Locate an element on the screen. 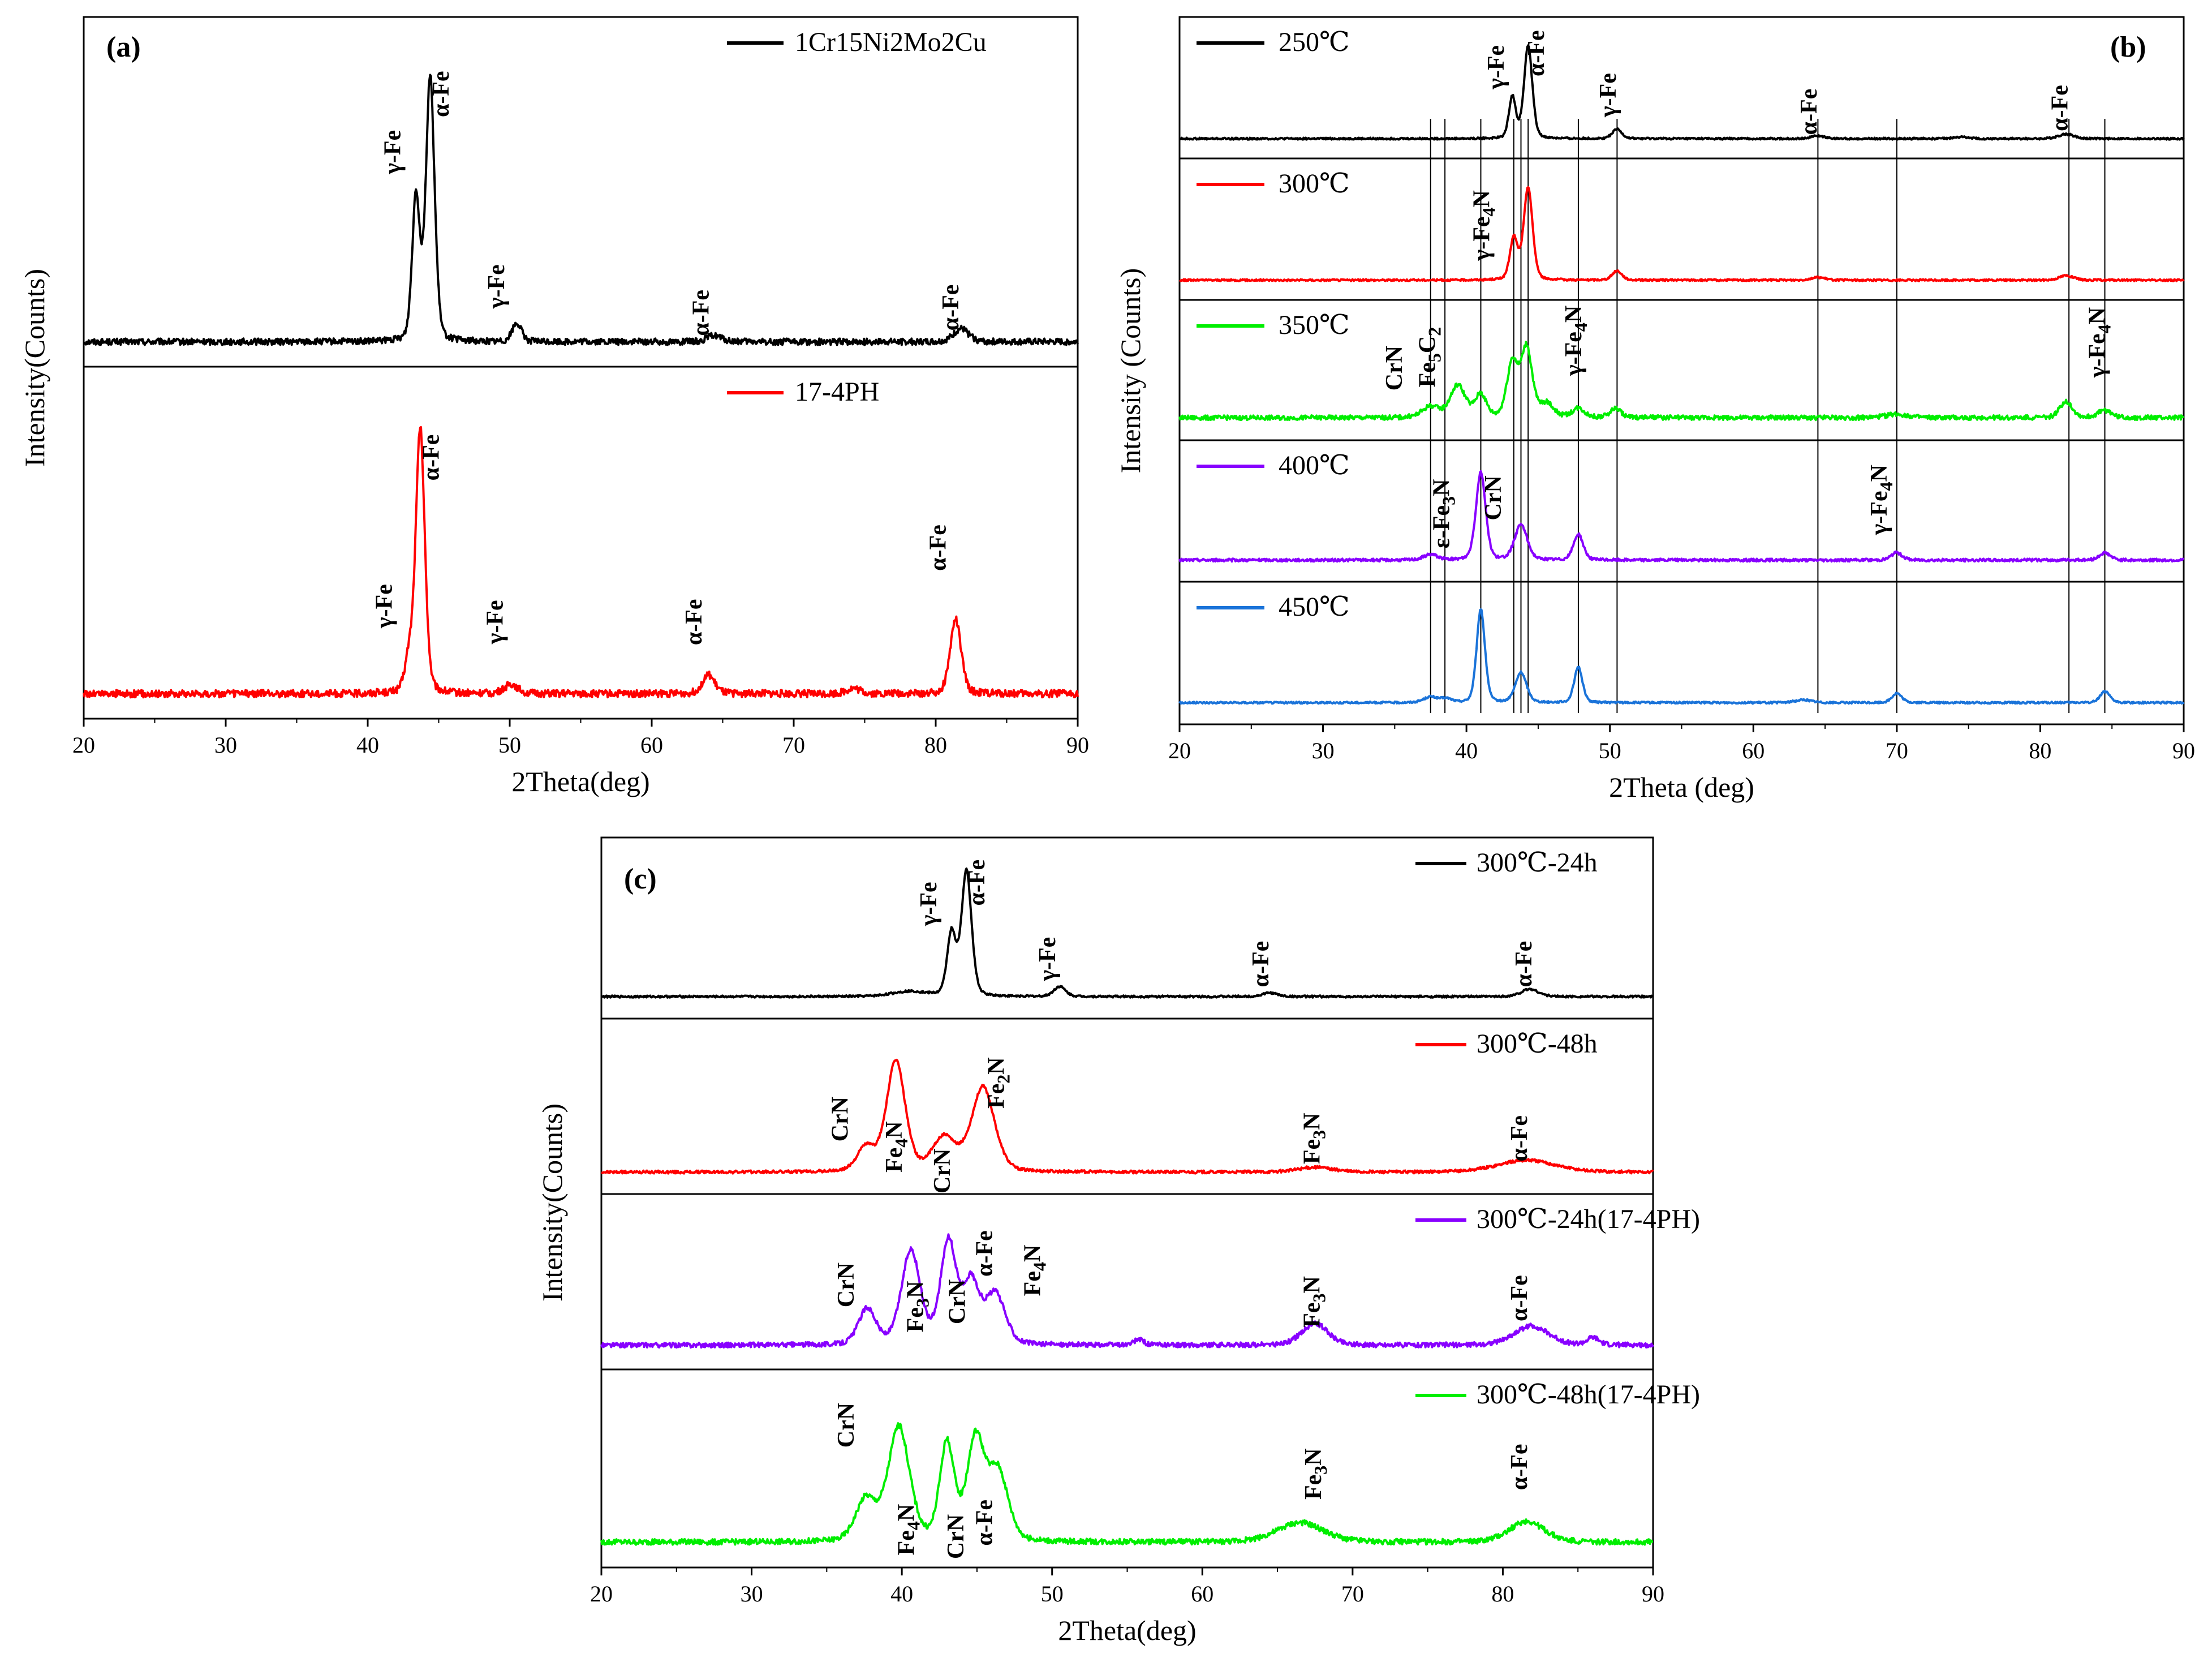 Image resolution: width=2212 pixels, height=1662 pixels. legend-label: 1Cr15Ni2Mo2Cu is located at coordinates (891, 42).